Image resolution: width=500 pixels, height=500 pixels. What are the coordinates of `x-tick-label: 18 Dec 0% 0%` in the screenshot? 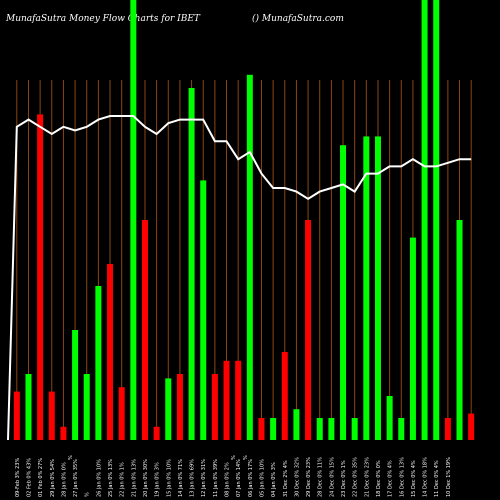 It's located at (379, 478).